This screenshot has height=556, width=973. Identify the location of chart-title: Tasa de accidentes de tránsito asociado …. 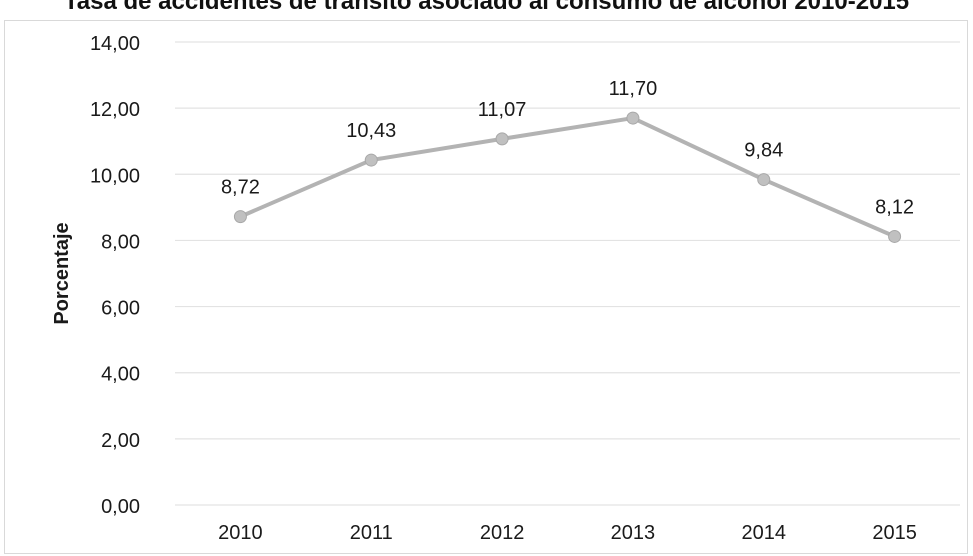
(486, 7).